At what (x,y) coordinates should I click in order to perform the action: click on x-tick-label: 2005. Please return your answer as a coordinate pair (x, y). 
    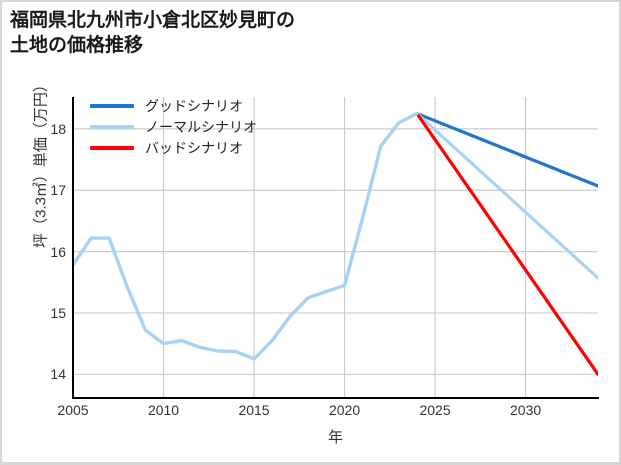
    Looking at the image, I should click on (73, 410).